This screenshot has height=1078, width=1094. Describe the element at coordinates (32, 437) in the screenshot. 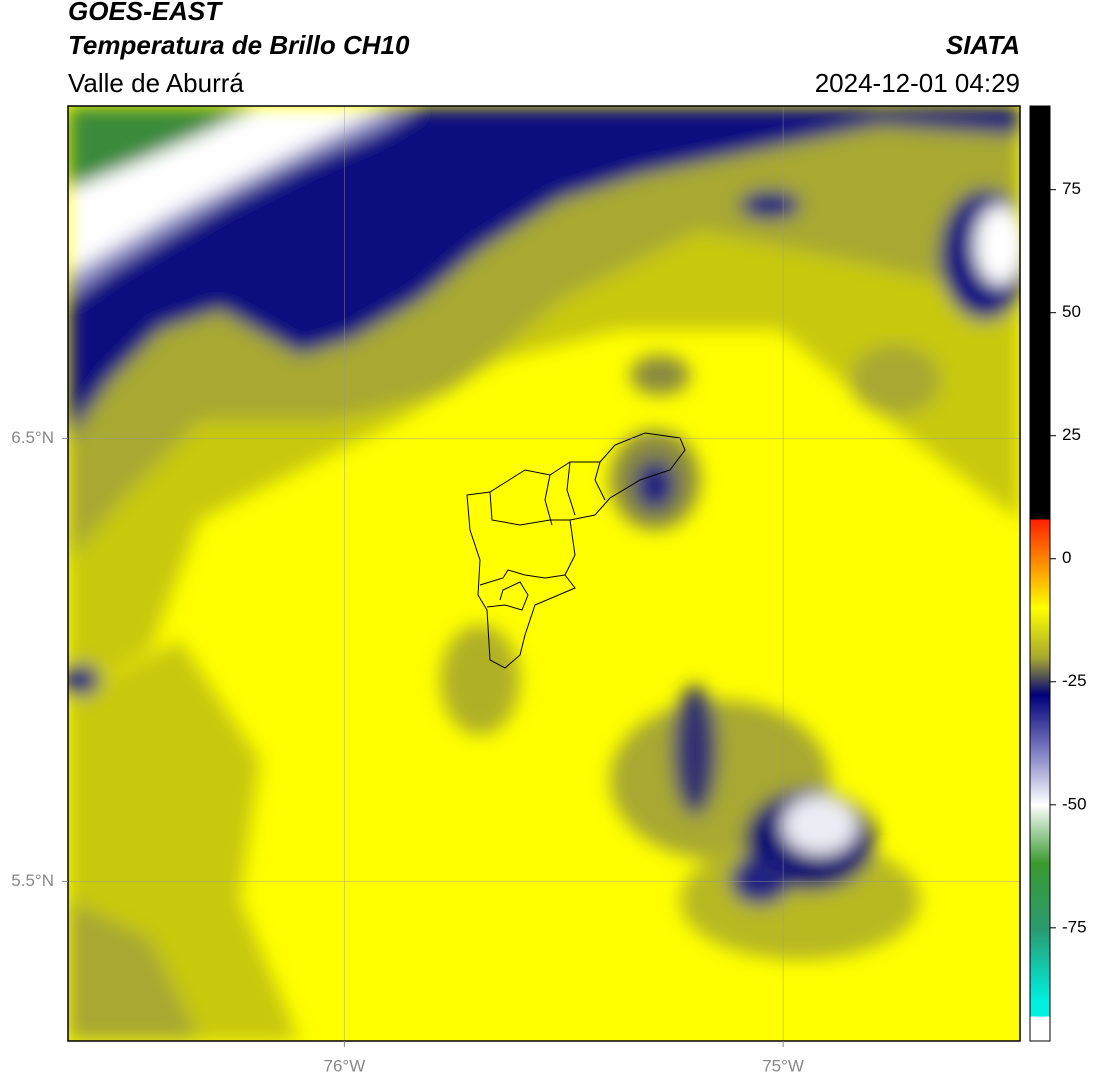

I see `y-tick-label: 6.5°N` at that location.